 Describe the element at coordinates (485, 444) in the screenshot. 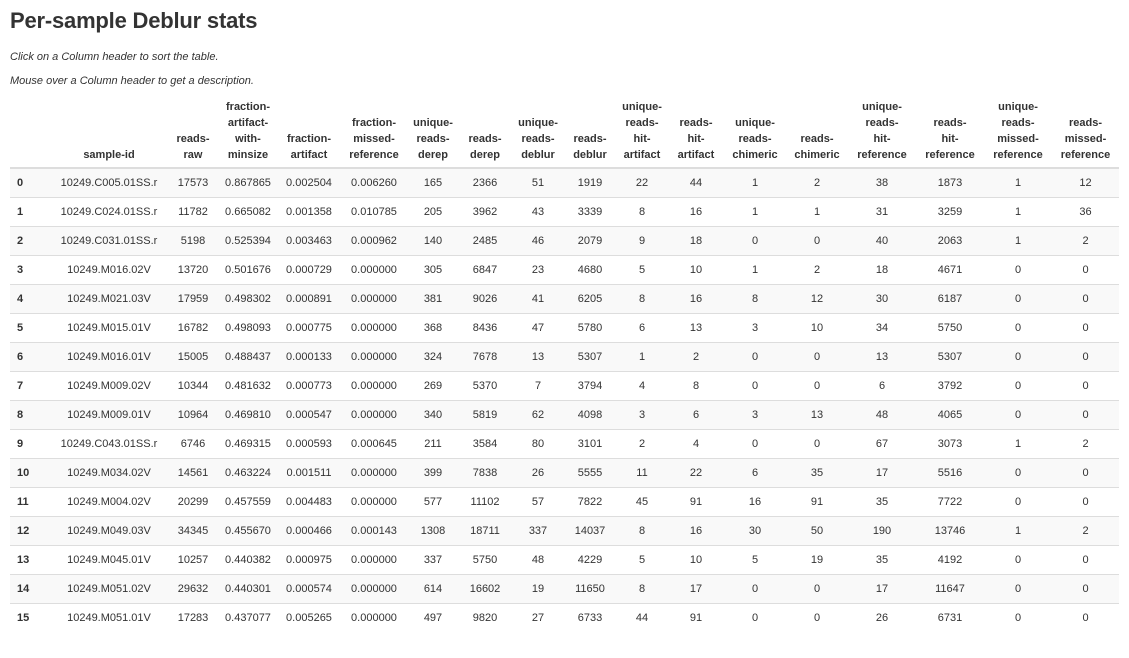

I see `table-cell: 3584` at that location.